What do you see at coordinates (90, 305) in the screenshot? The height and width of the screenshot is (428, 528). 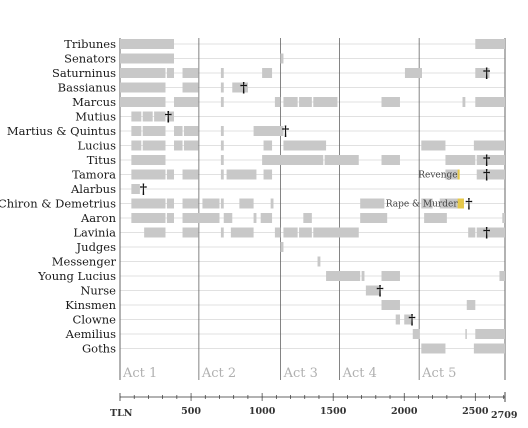 I see `character-label: Kinsmen` at bounding box center [90, 305].